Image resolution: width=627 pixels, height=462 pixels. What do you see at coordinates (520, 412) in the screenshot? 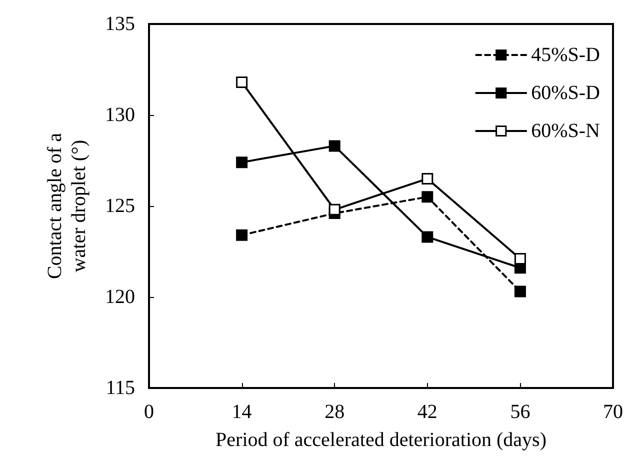
I see `x-tick-label: 56` at bounding box center [520, 412].